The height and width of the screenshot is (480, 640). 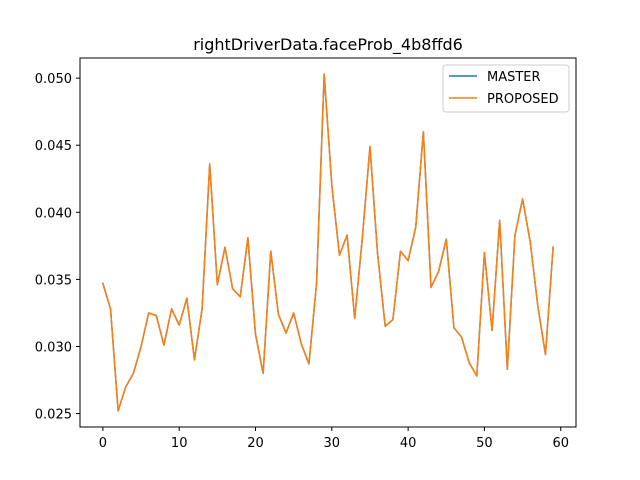 I want to click on y-tick-label: 0.045, so click(x=53, y=146).